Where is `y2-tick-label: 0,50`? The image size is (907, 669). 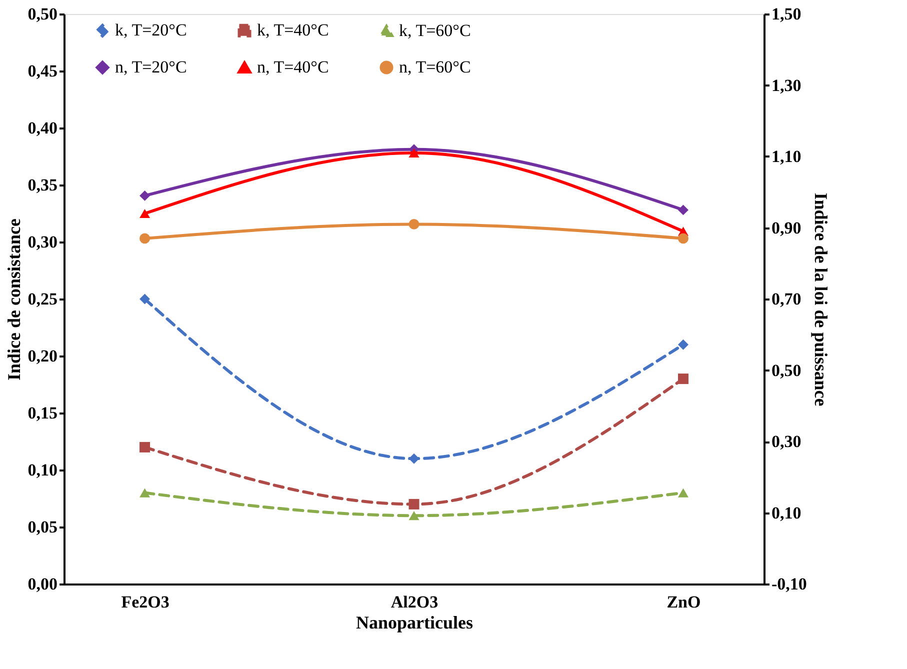 y2-tick-label: 0,50 is located at coordinates (787, 370).